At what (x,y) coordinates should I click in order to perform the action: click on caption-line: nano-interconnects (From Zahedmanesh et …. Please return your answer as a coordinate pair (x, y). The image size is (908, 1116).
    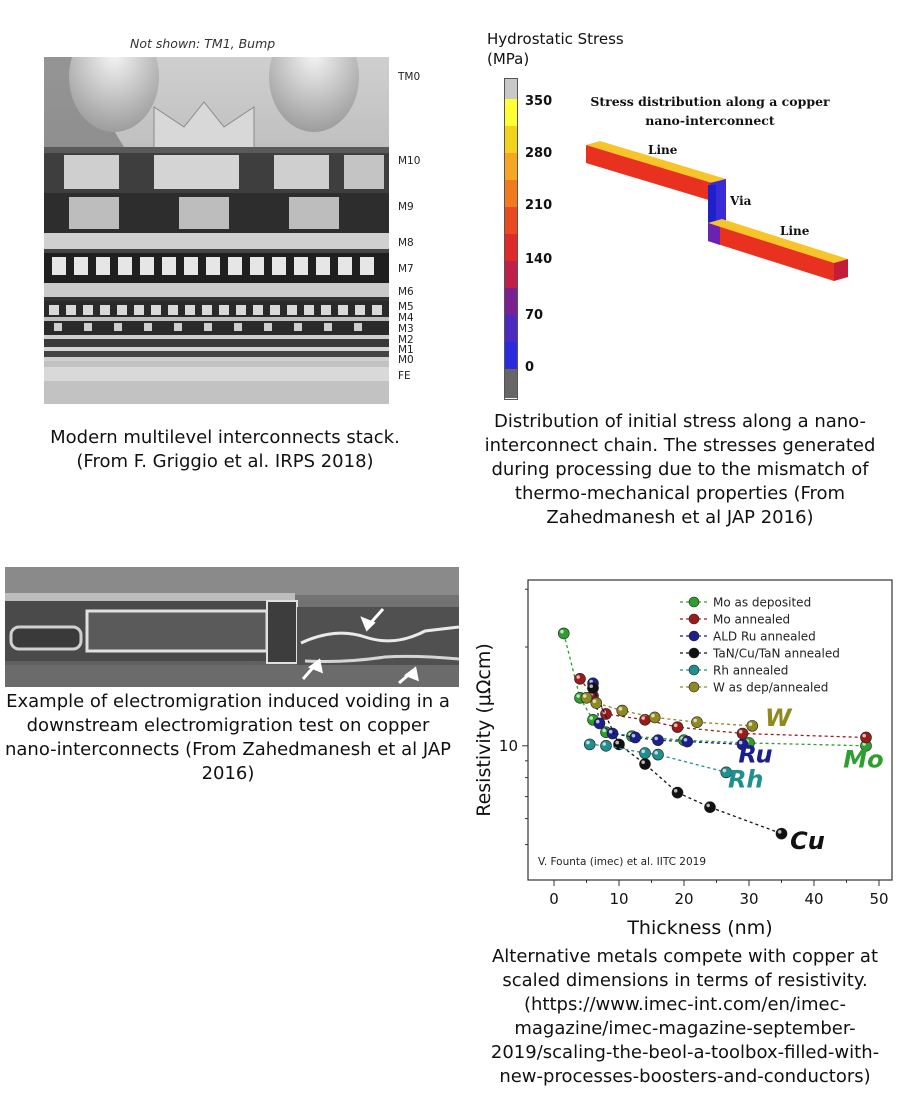
    Looking at the image, I should click on (228, 749).